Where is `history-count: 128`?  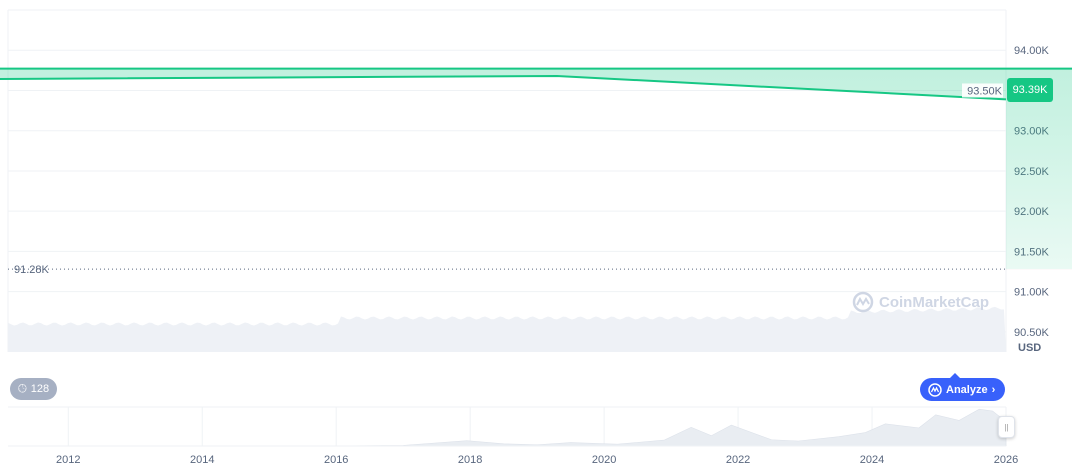 history-count: 128 is located at coordinates (40, 389).